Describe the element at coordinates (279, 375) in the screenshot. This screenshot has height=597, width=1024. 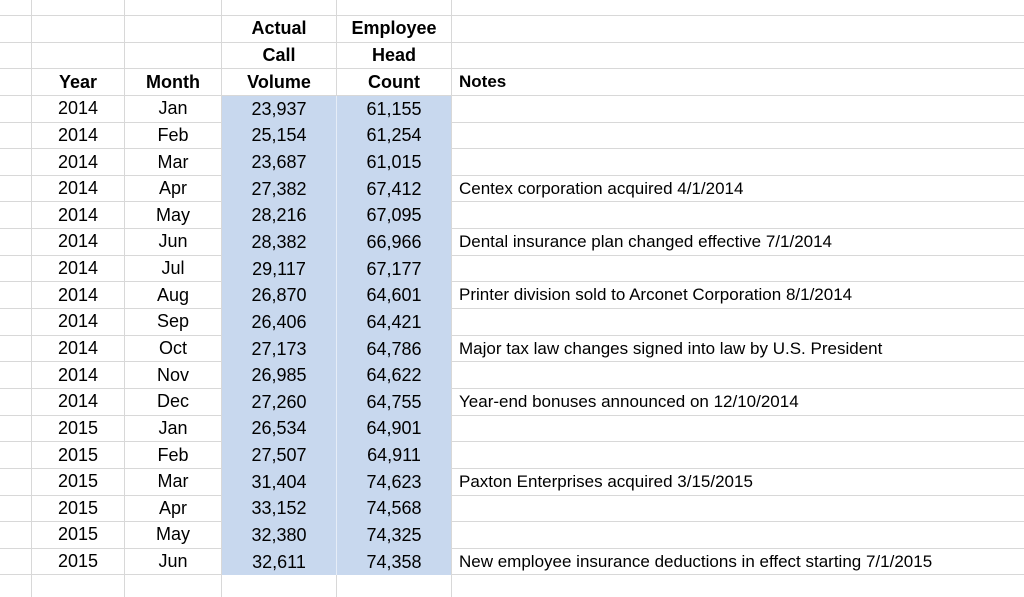
I see `cell-call-volume: 26,985` at that location.